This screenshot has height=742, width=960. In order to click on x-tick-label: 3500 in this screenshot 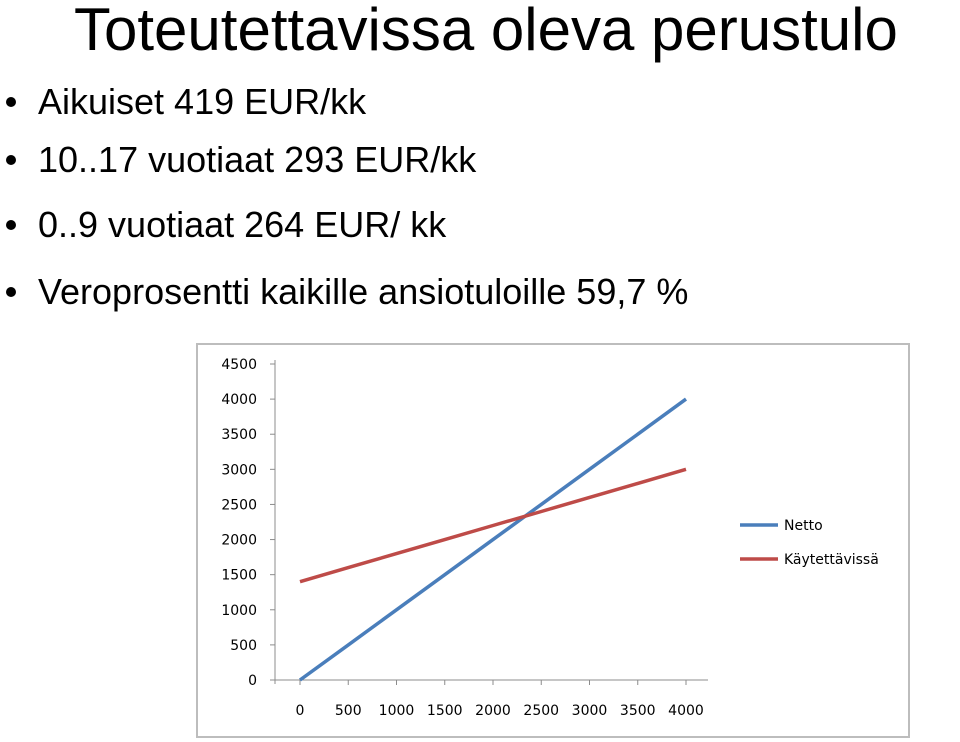, I will do `click(638, 711)`.